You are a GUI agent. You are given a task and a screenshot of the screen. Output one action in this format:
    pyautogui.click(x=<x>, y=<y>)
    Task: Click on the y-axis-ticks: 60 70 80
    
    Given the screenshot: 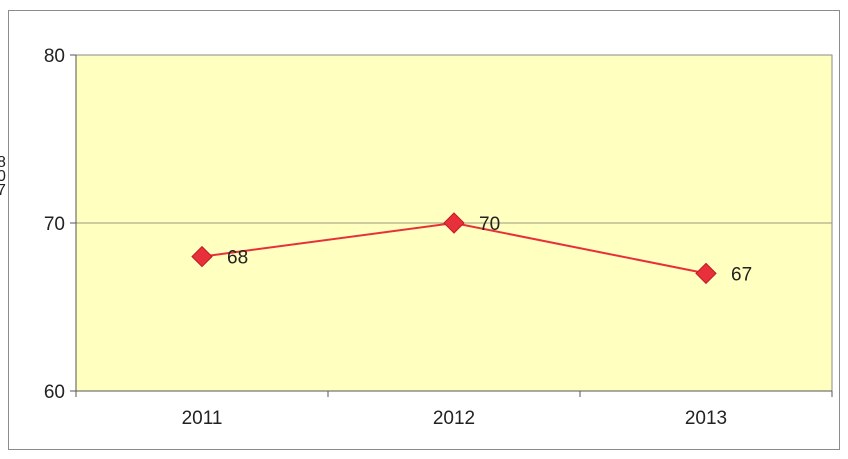 What is the action you would take?
    pyautogui.click(x=60, y=224)
    